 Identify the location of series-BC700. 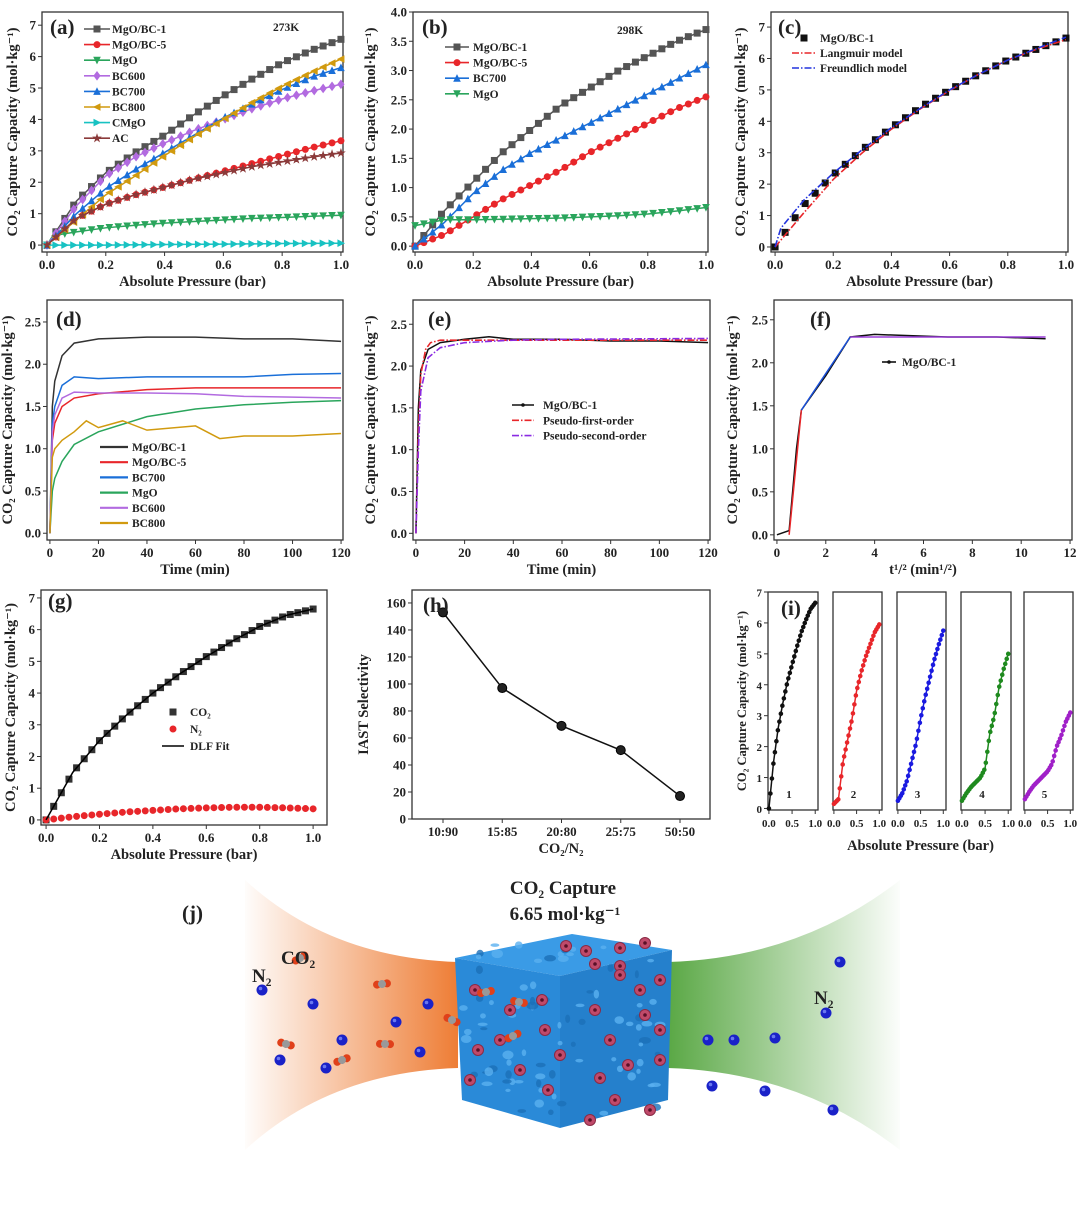
(560, 155).